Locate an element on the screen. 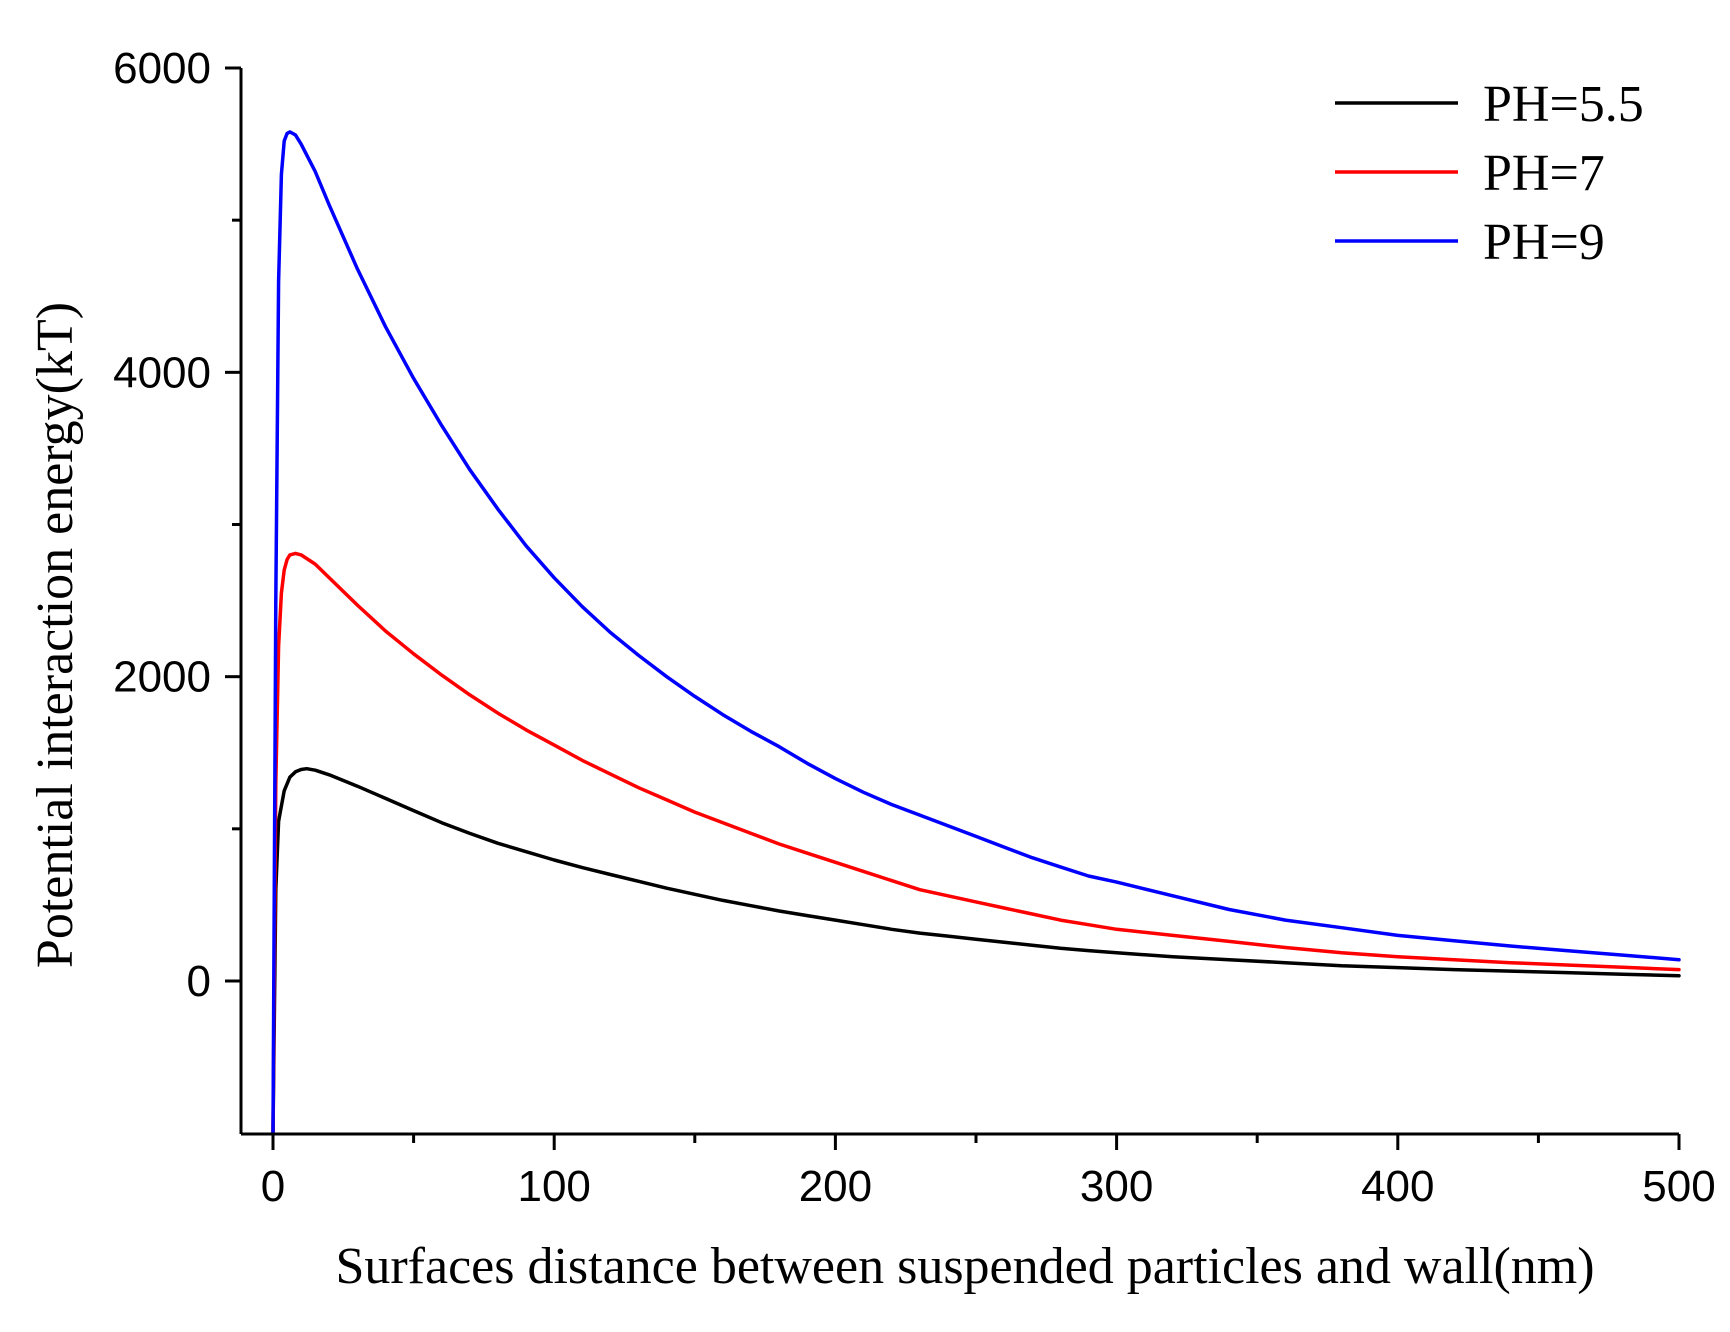 This screenshot has width=1730, height=1332. y-tick-label: 4000 is located at coordinates (162, 372).